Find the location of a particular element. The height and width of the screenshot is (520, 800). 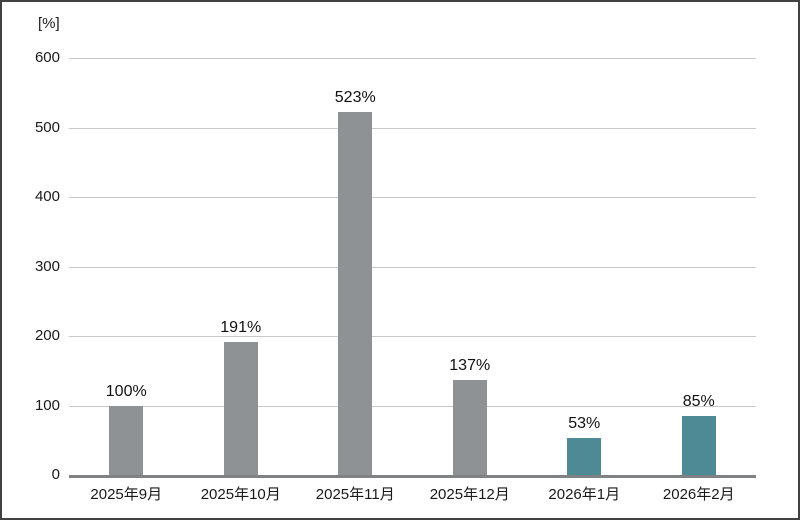

bar-value-label: 137% is located at coordinates (470, 365).